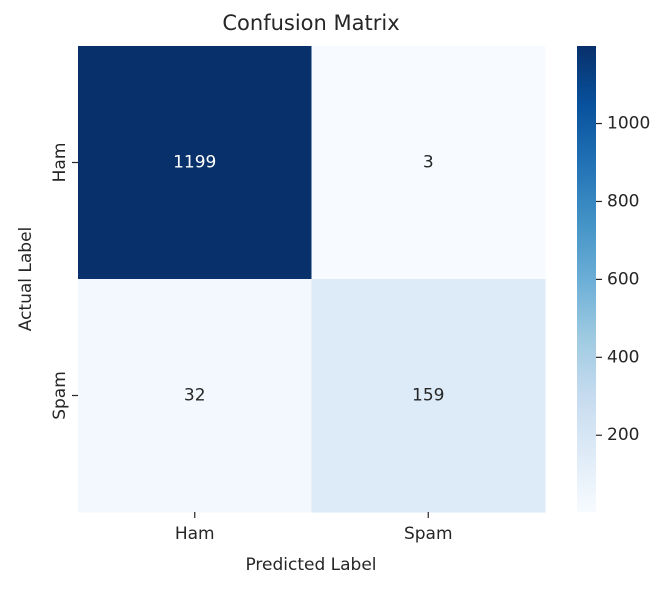 Image resolution: width=672 pixels, height=590 pixels. Describe the element at coordinates (623, 357) in the screenshot. I see `colorbar-tick-label: 400` at that location.